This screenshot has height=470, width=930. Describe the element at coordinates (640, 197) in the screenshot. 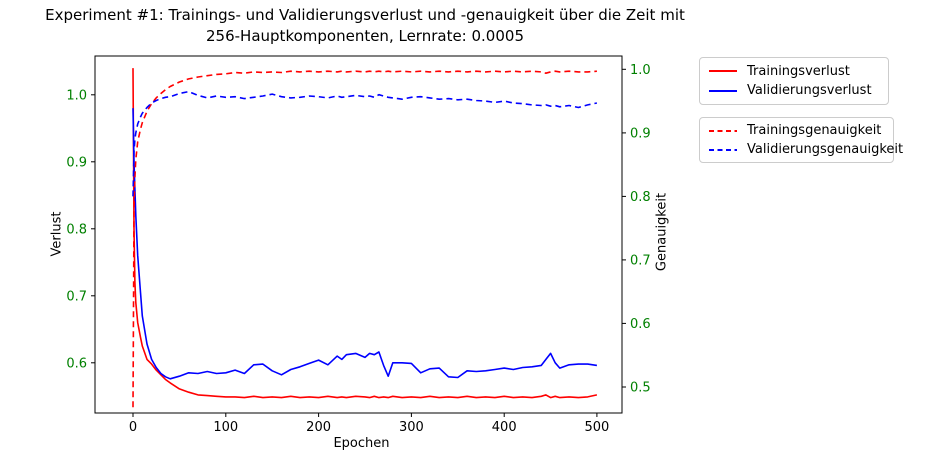

I see `y-right-tick-label: 0.8` at that location.